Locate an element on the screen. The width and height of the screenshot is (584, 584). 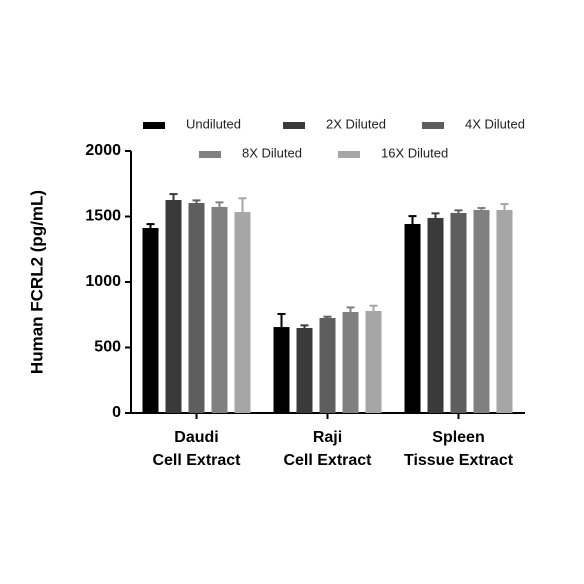
y-tick-label: 0 is located at coordinates (116, 412).